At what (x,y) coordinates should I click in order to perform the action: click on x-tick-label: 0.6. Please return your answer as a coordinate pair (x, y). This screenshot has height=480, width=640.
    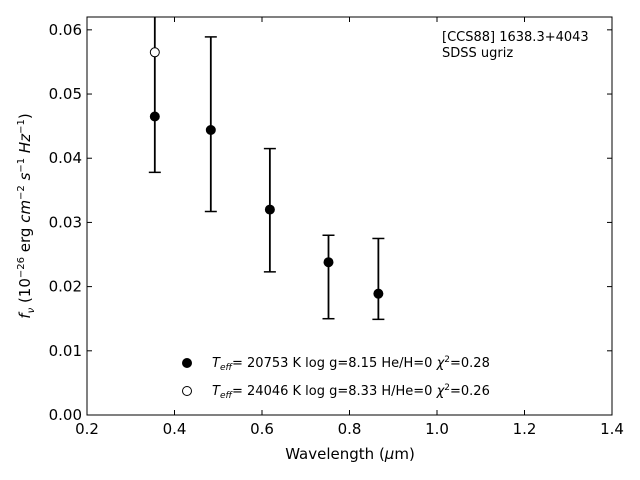
    Looking at the image, I should click on (262, 429).